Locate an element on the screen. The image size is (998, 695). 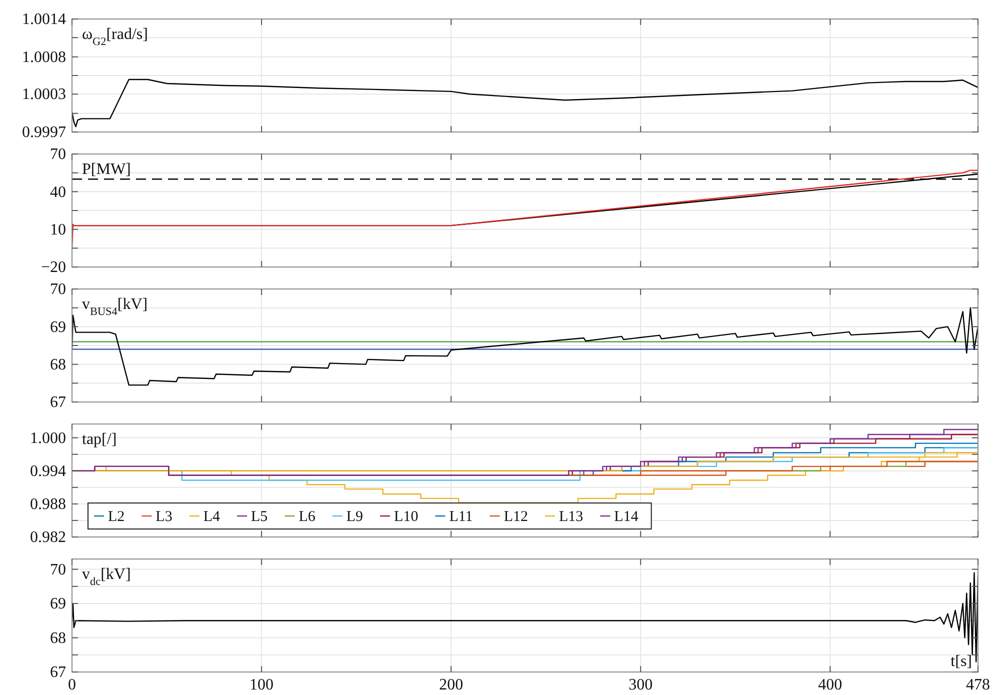
y-tick-label: 40 is located at coordinates (58, 192).